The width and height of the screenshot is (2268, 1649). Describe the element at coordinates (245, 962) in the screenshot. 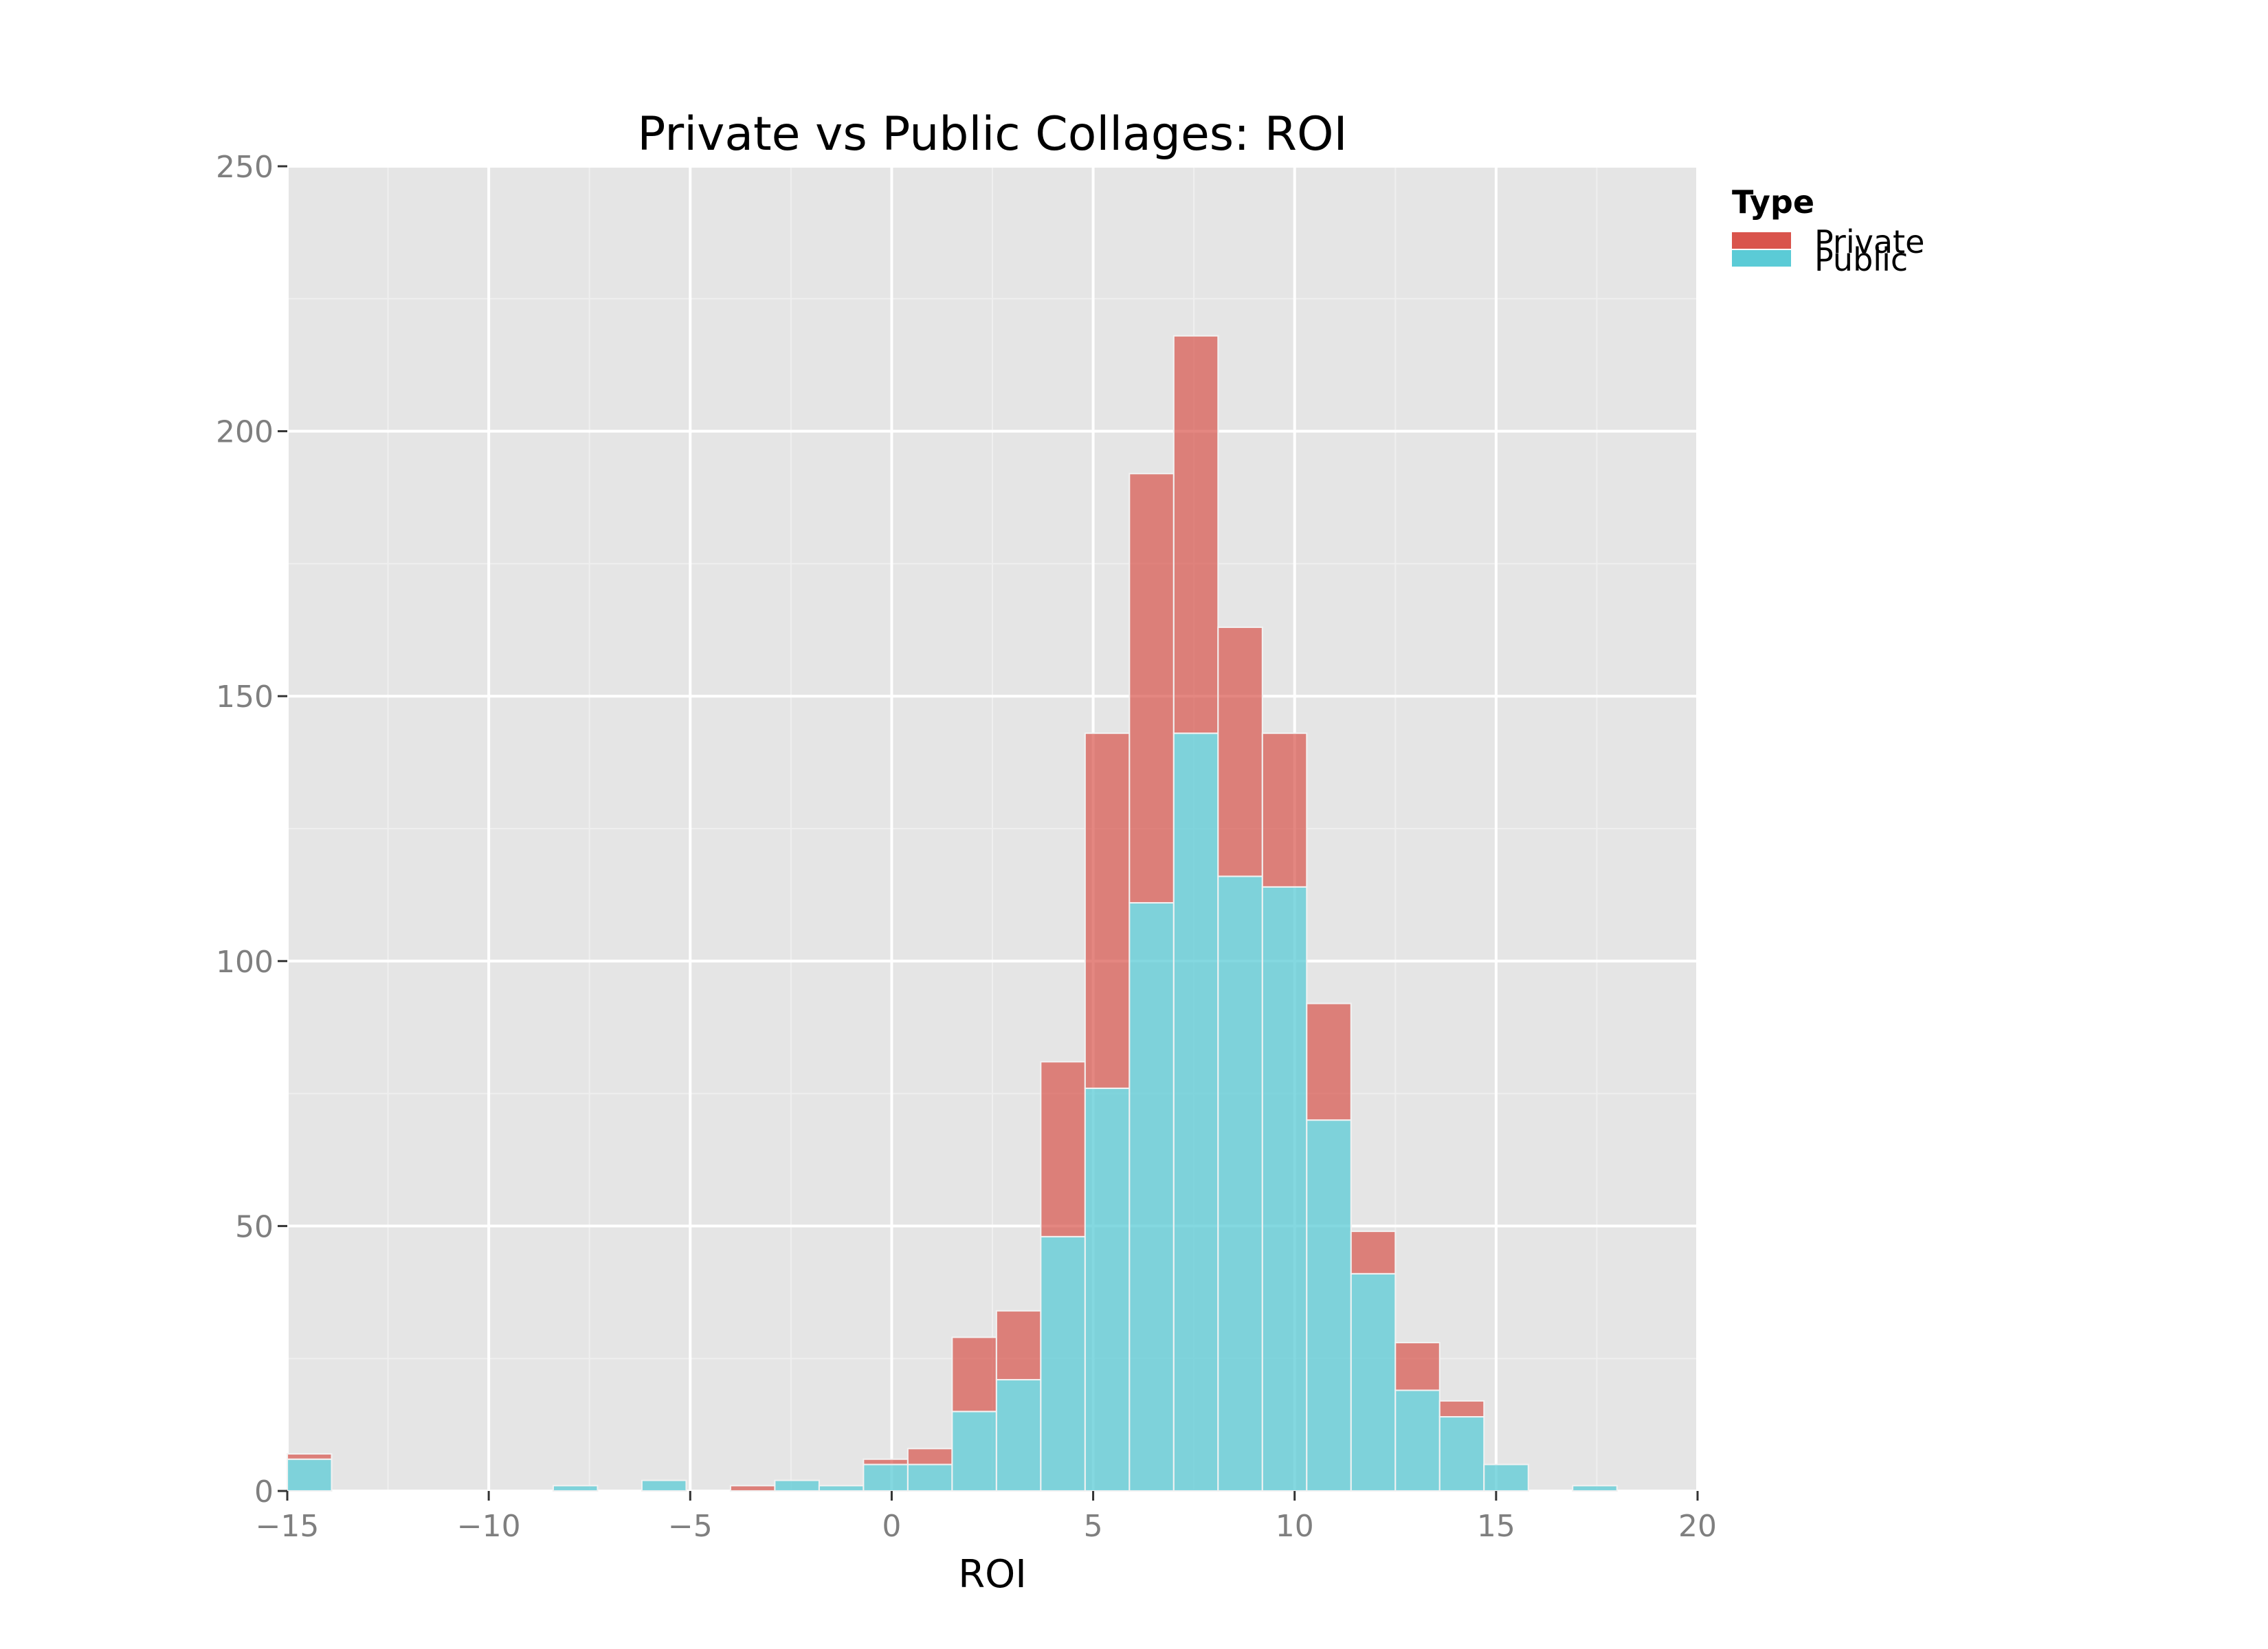

I see `y-tick-label: 100` at that location.